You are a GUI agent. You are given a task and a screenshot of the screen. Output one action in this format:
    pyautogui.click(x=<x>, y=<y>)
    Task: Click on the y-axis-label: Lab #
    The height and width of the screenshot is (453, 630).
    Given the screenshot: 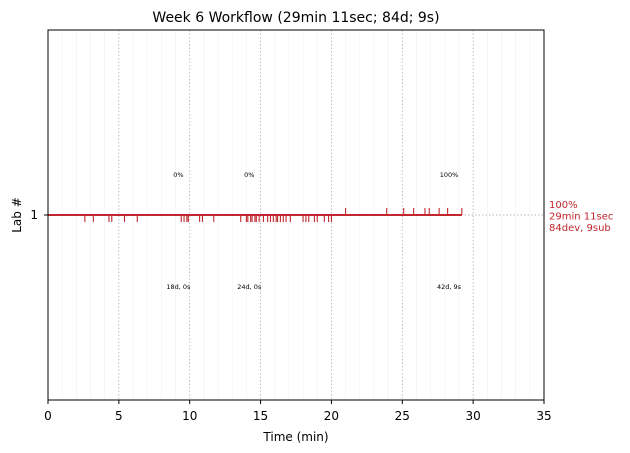 What is the action you would take?
    pyautogui.click(x=17, y=215)
    